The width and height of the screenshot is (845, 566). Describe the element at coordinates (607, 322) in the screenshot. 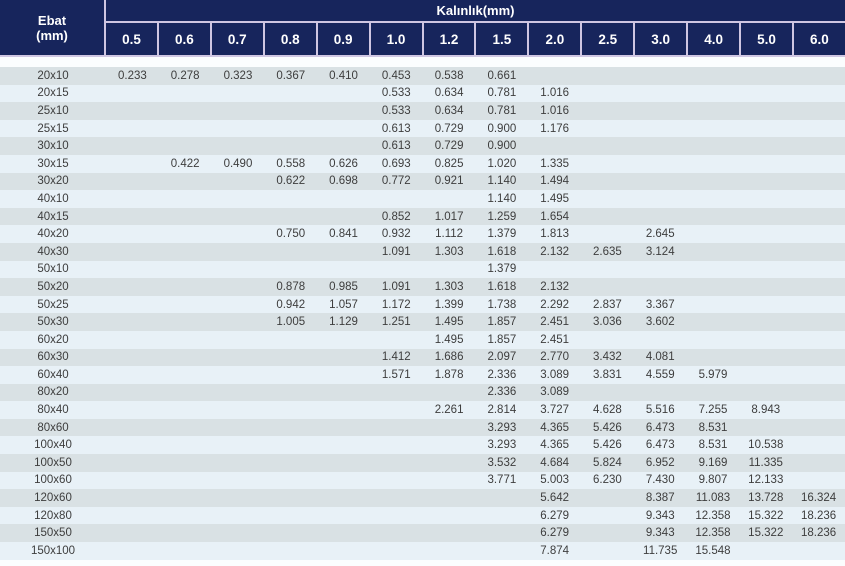

I see `weight-cell: 3.036` at that location.